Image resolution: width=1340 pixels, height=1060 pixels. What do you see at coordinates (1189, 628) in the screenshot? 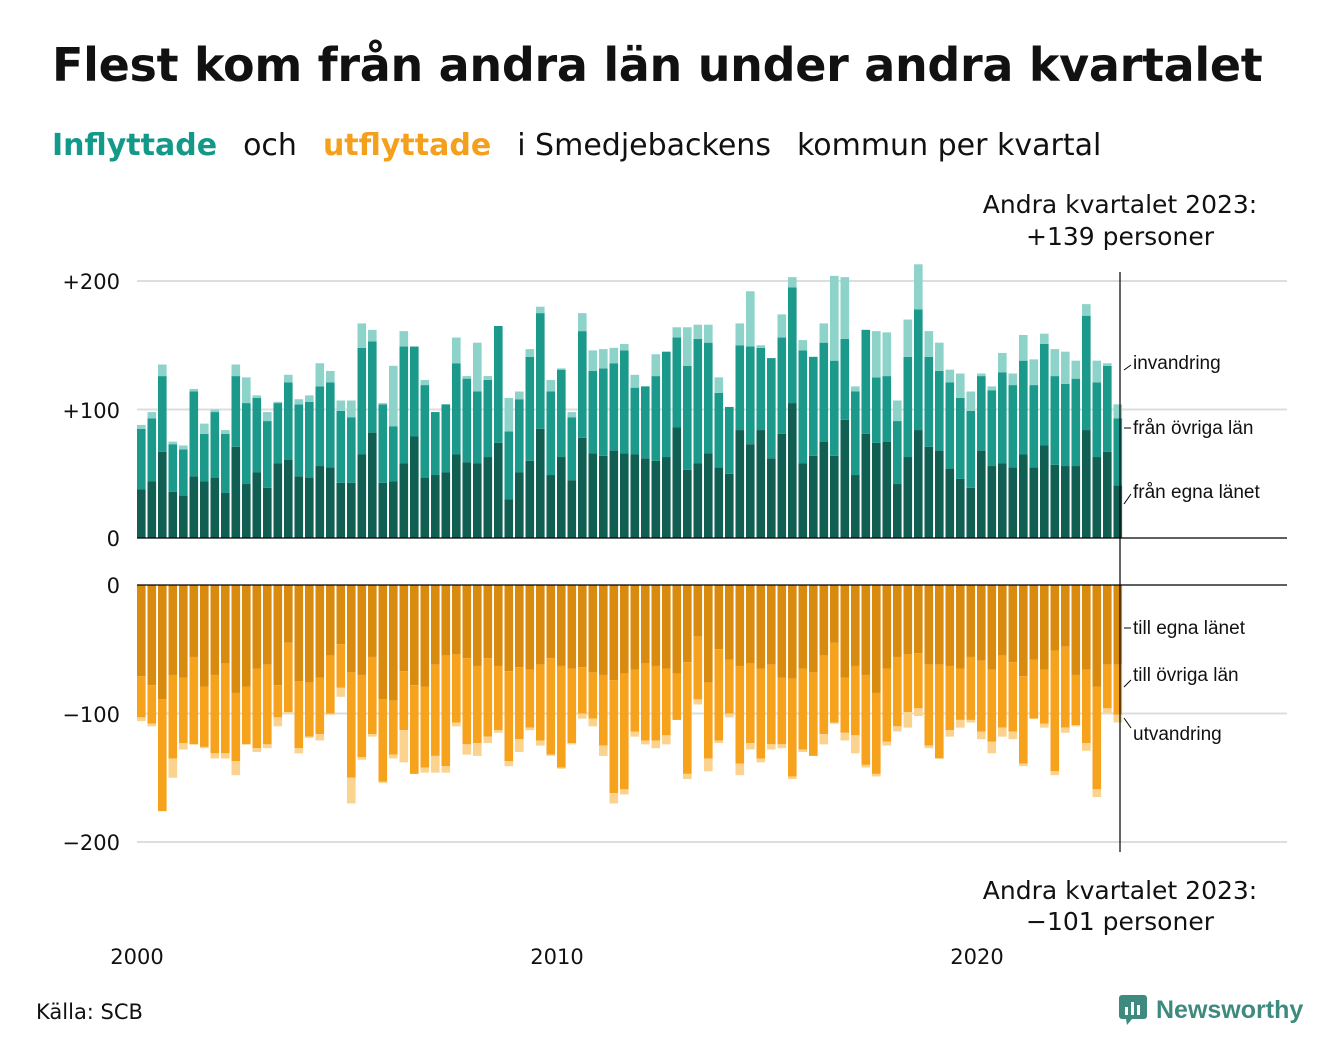
I see `label-till-egna-lanet: till egna länet` at bounding box center [1189, 628].